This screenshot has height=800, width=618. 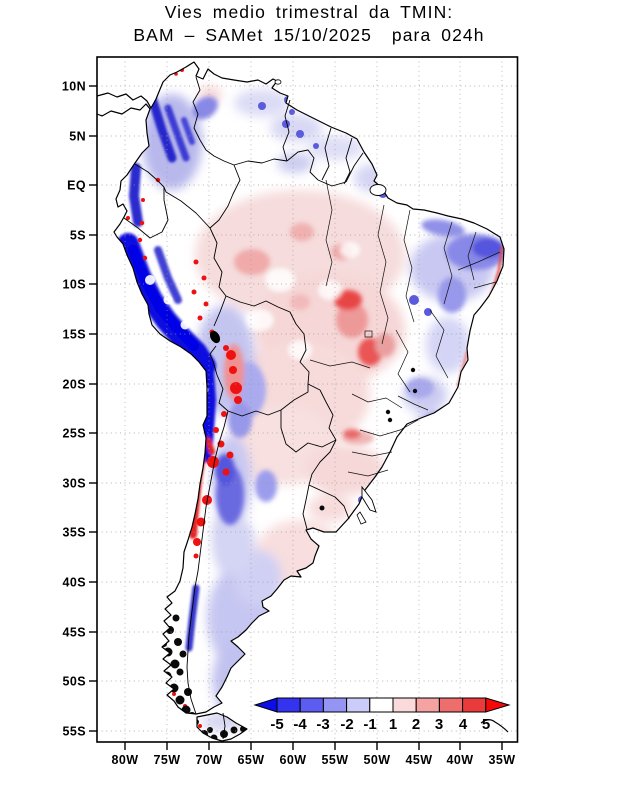 I want to click on lat-tick-label: 15S, so click(x=74, y=335).